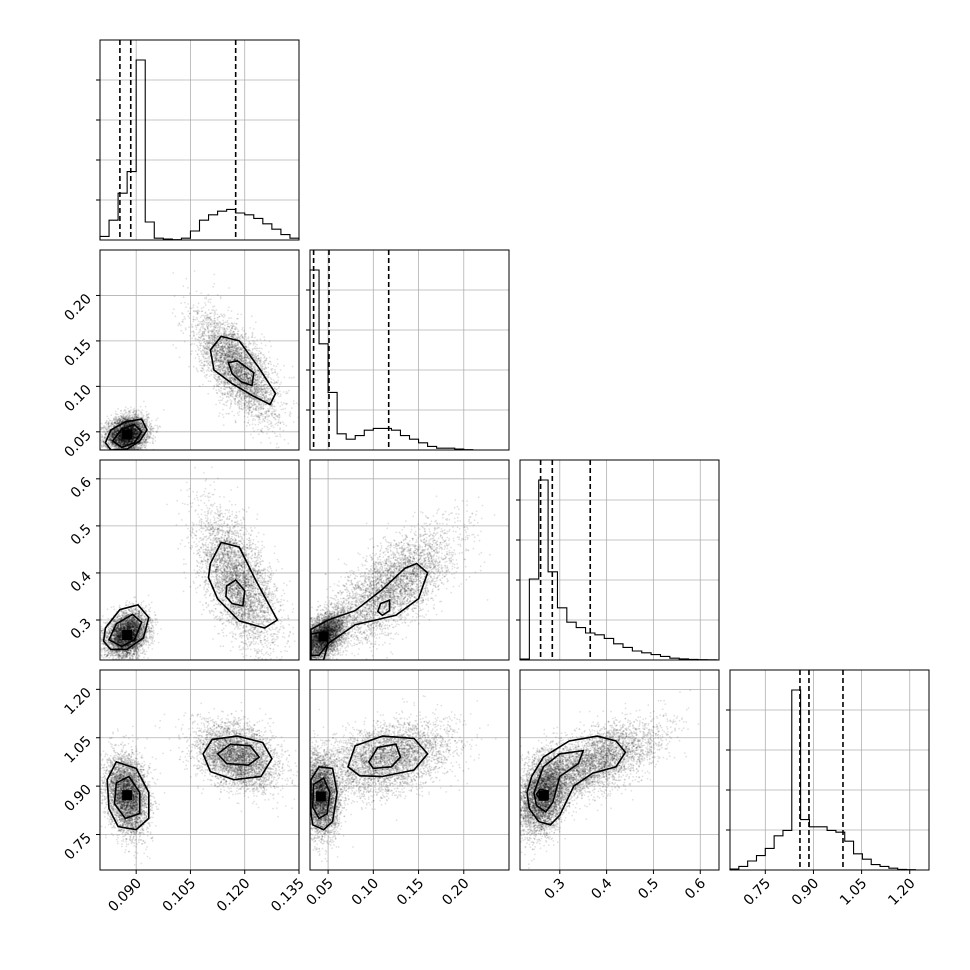 Image resolution: width=970 pixels, height=970 pixels. I want to click on y-tick-label: 0.75, so click(77, 846).